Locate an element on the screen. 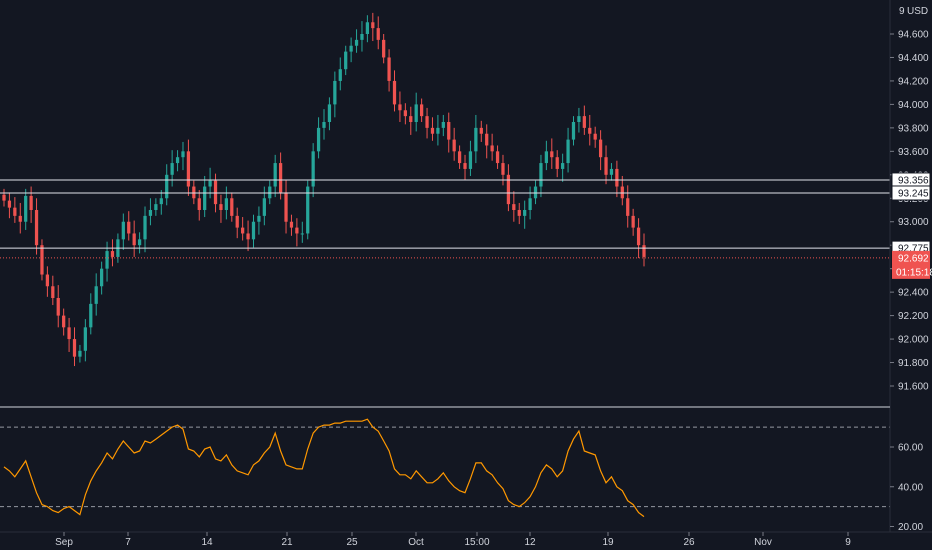  oscillator-line is located at coordinates (324, 468).